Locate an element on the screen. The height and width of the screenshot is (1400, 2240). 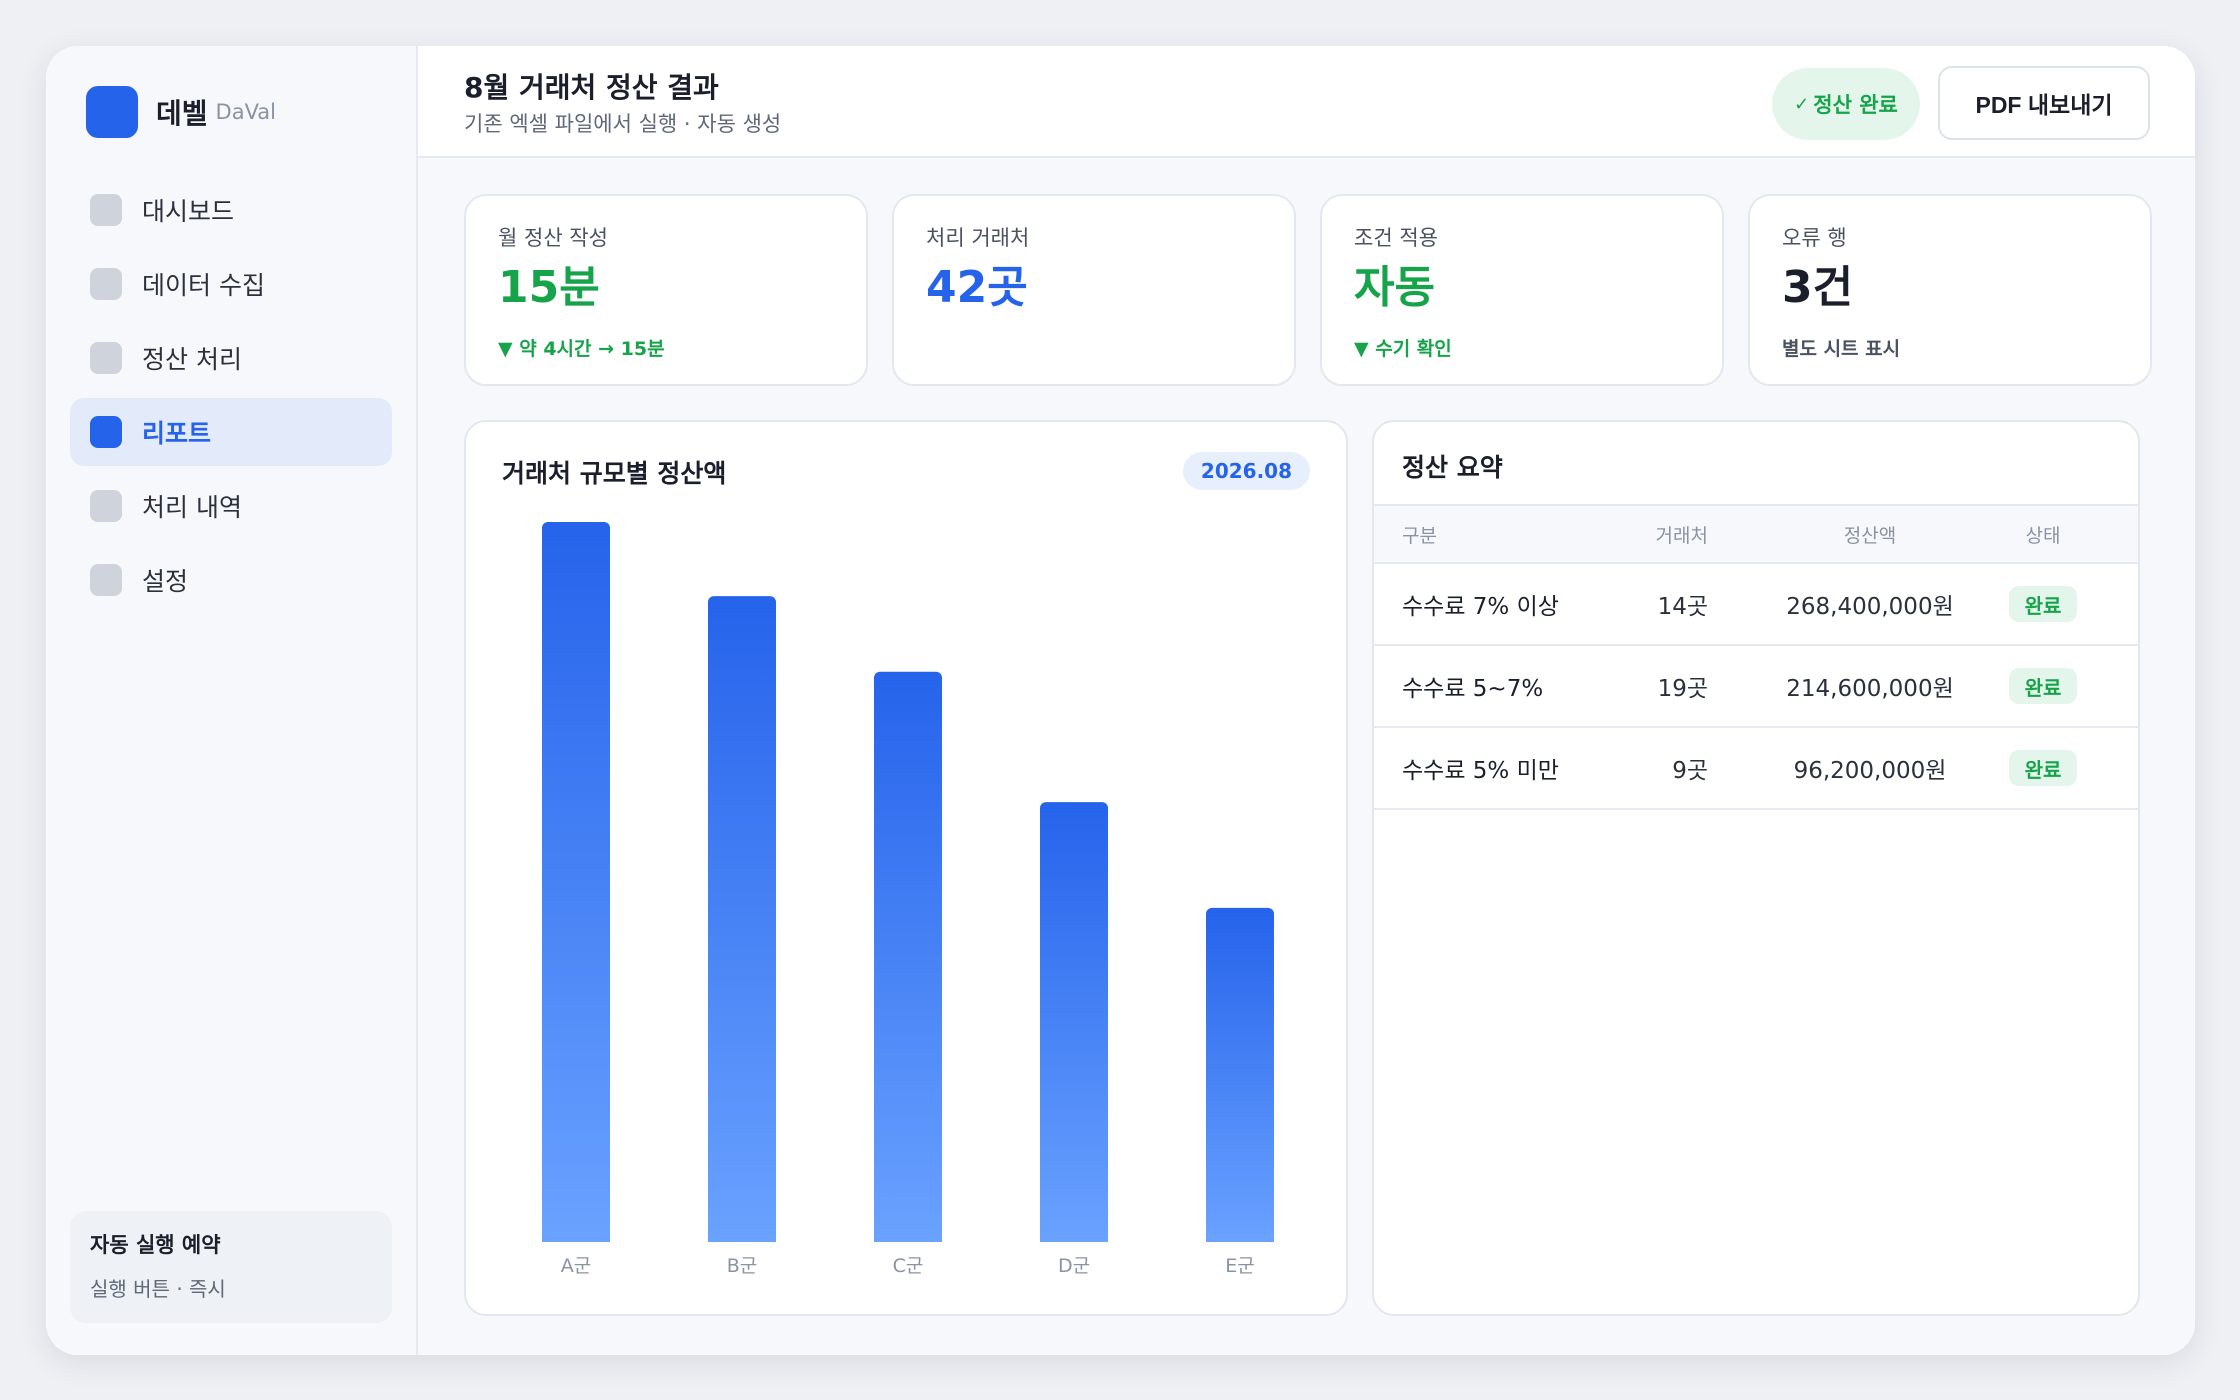
sidebar-nav: 대시보드 데이터 수집 정산 처리 리포트 처리 내역 설정 is located at coordinates (231, 398).